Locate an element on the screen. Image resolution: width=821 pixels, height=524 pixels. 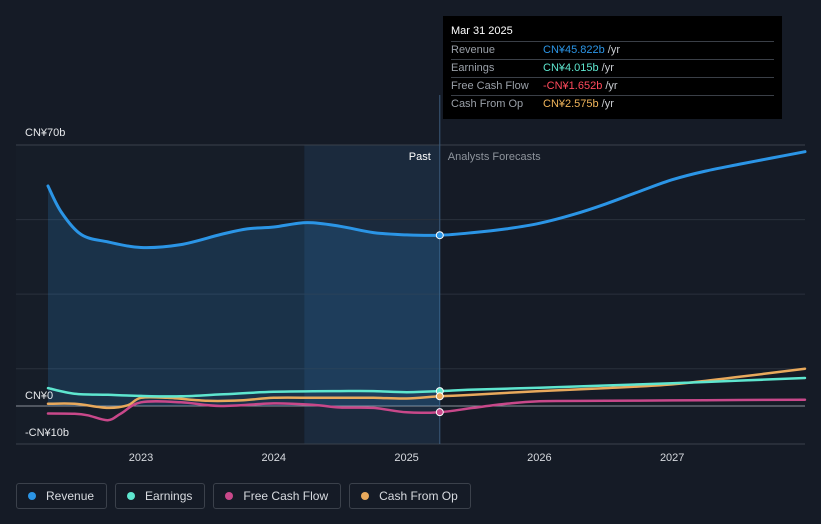
y-tick-label: -CN¥10b is located at coordinates (47, 433).